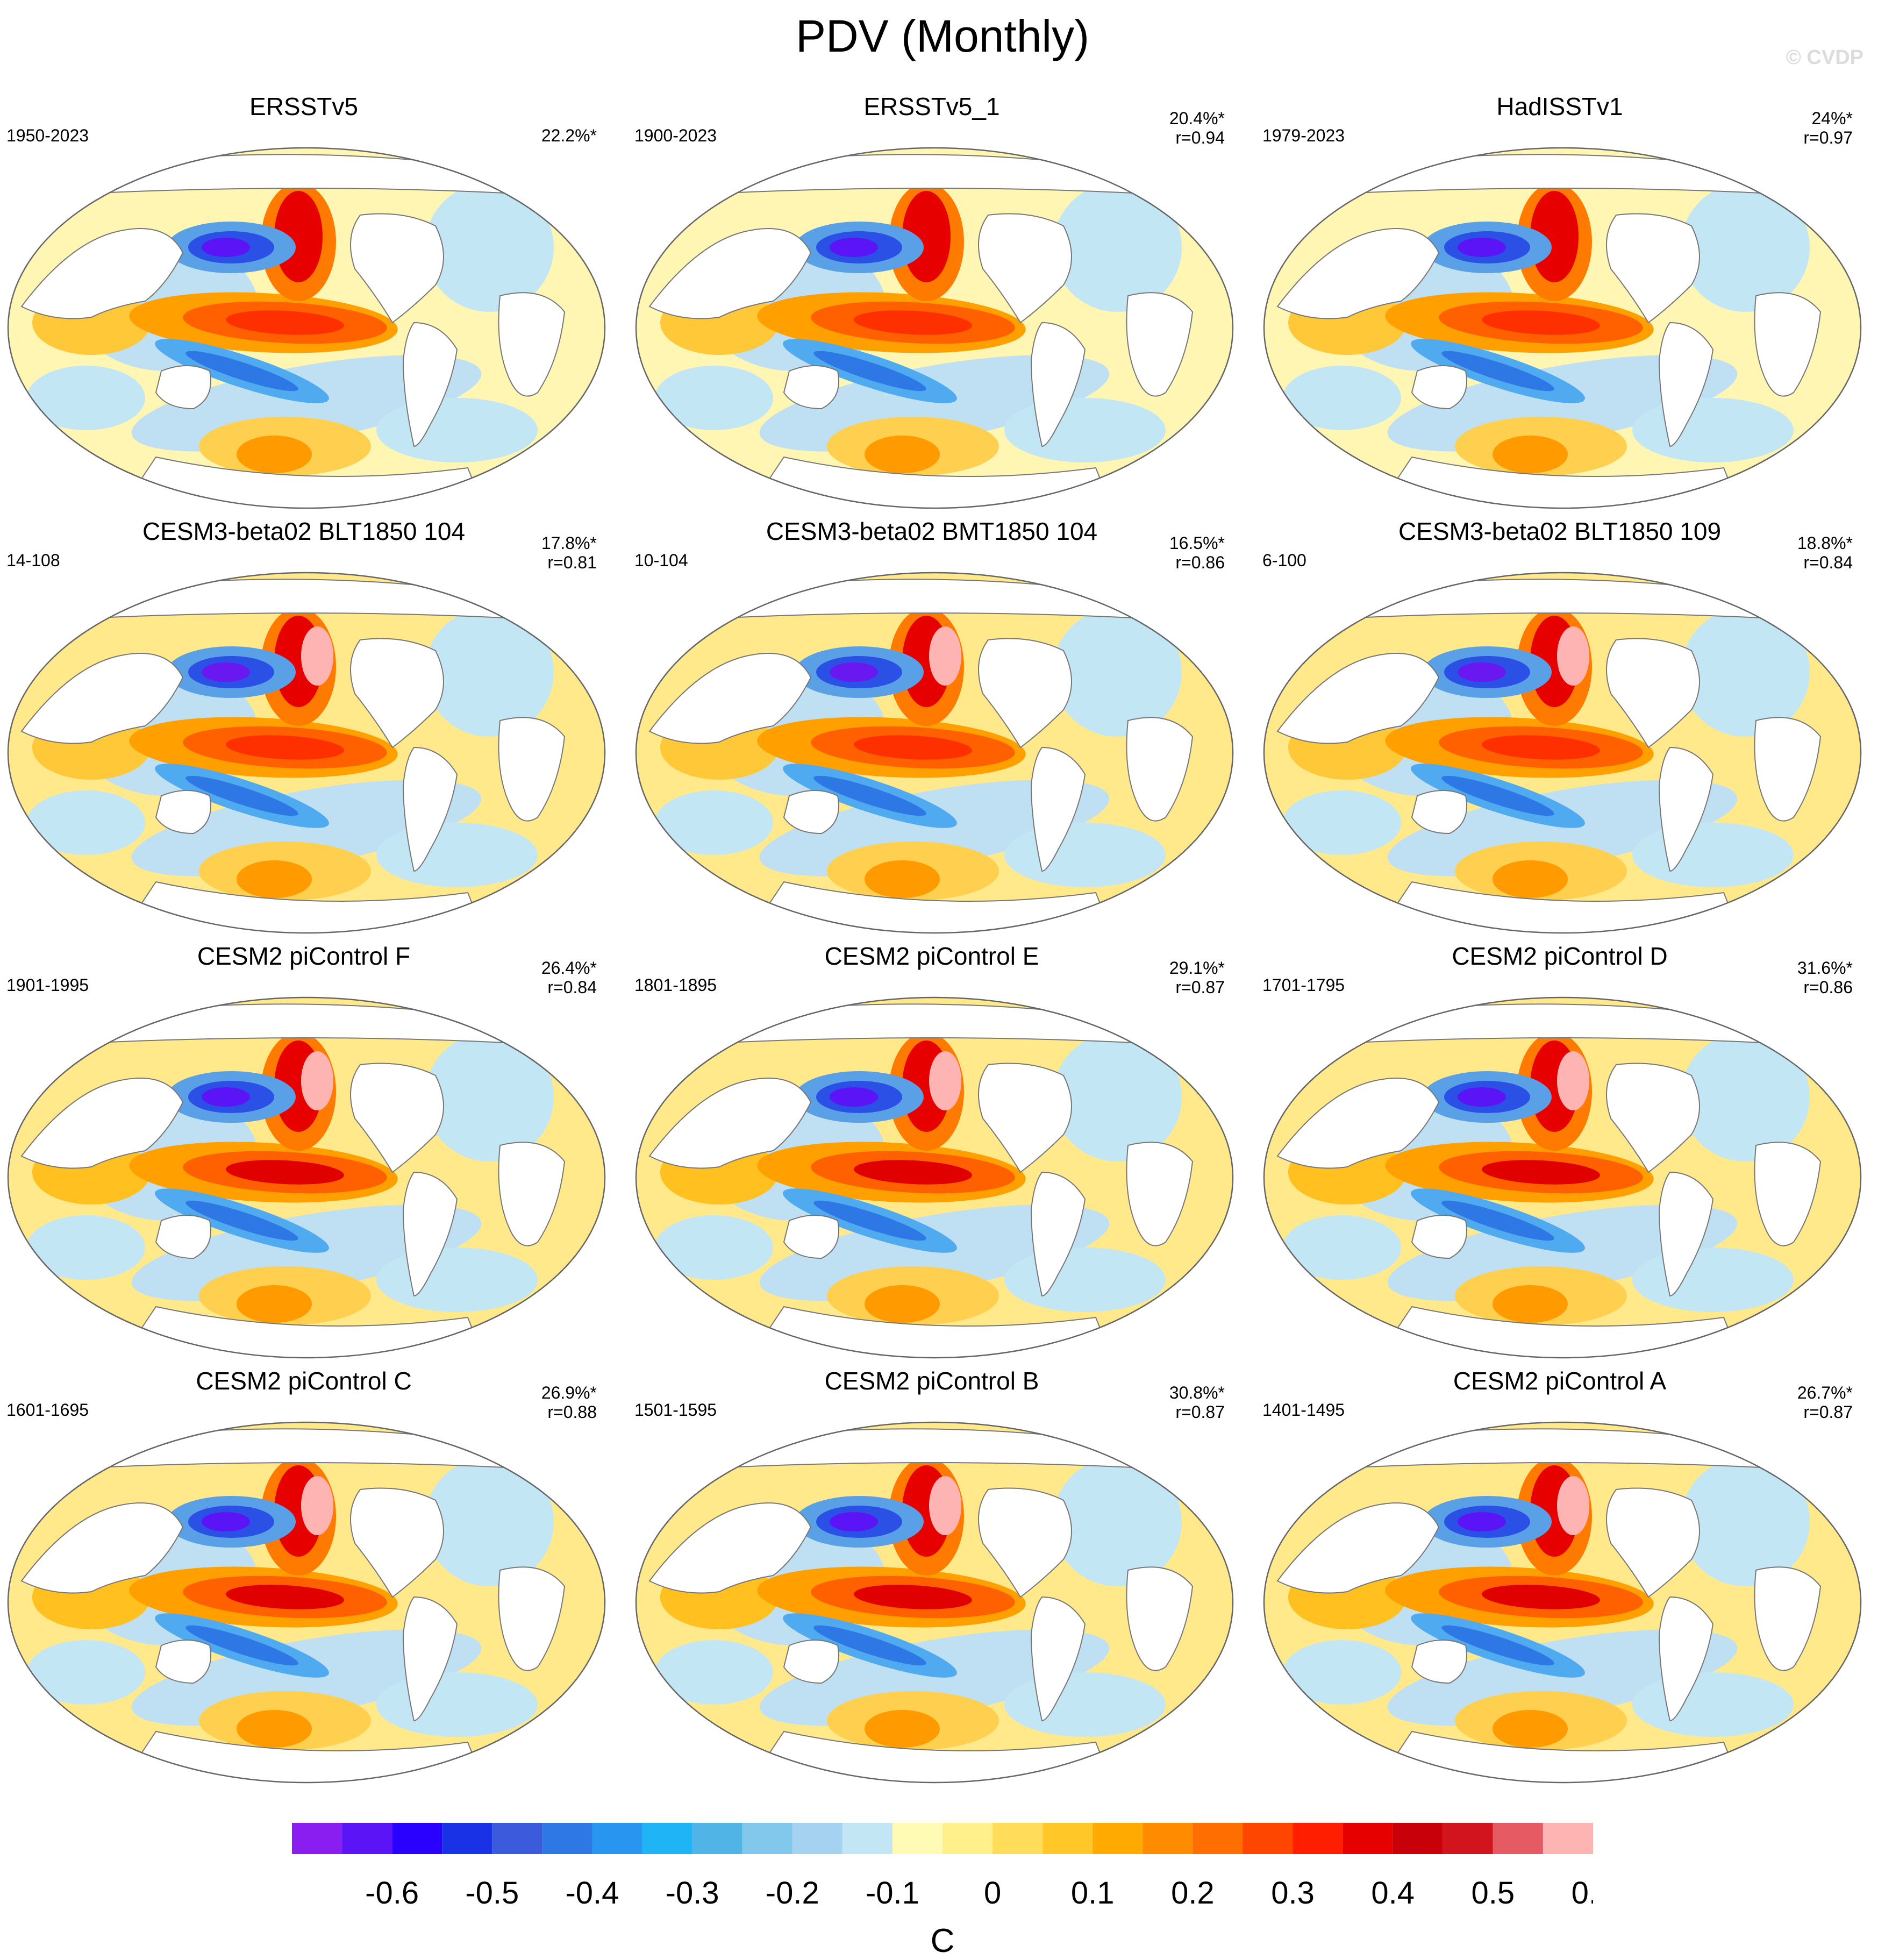 The width and height of the screenshot is (1885, 1960). I want to click on panel-title: CESM3-beta02 BLT1850 109, so click(1560, 531).